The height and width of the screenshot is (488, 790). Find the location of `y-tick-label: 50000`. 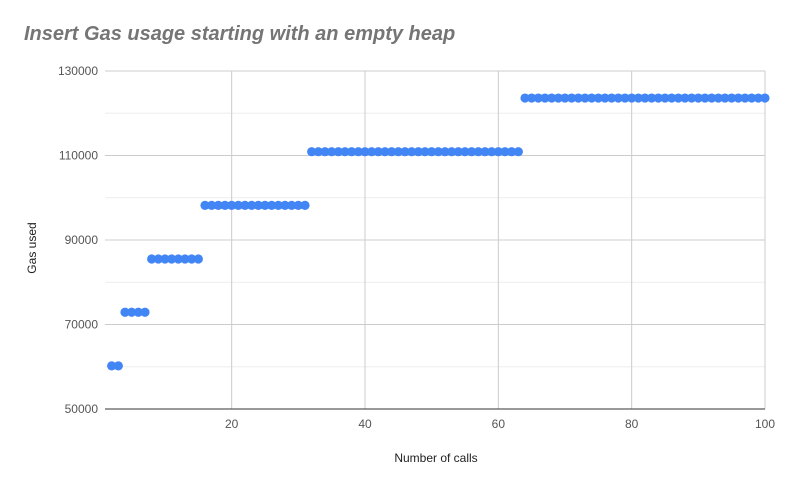

y-tick-label: 50000 is located at coordinates (82, 409).